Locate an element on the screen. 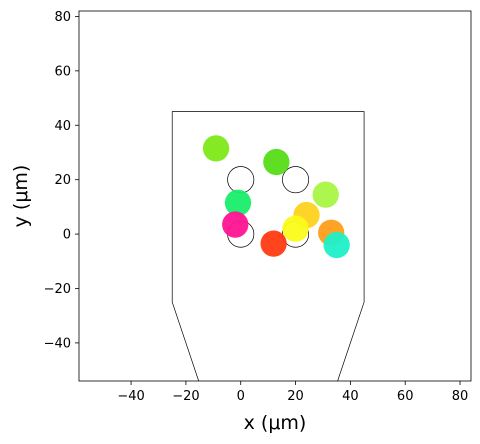 This screenshot has height=444, width=480. x-tick-label: 60 is located at coordinates (405, 396).